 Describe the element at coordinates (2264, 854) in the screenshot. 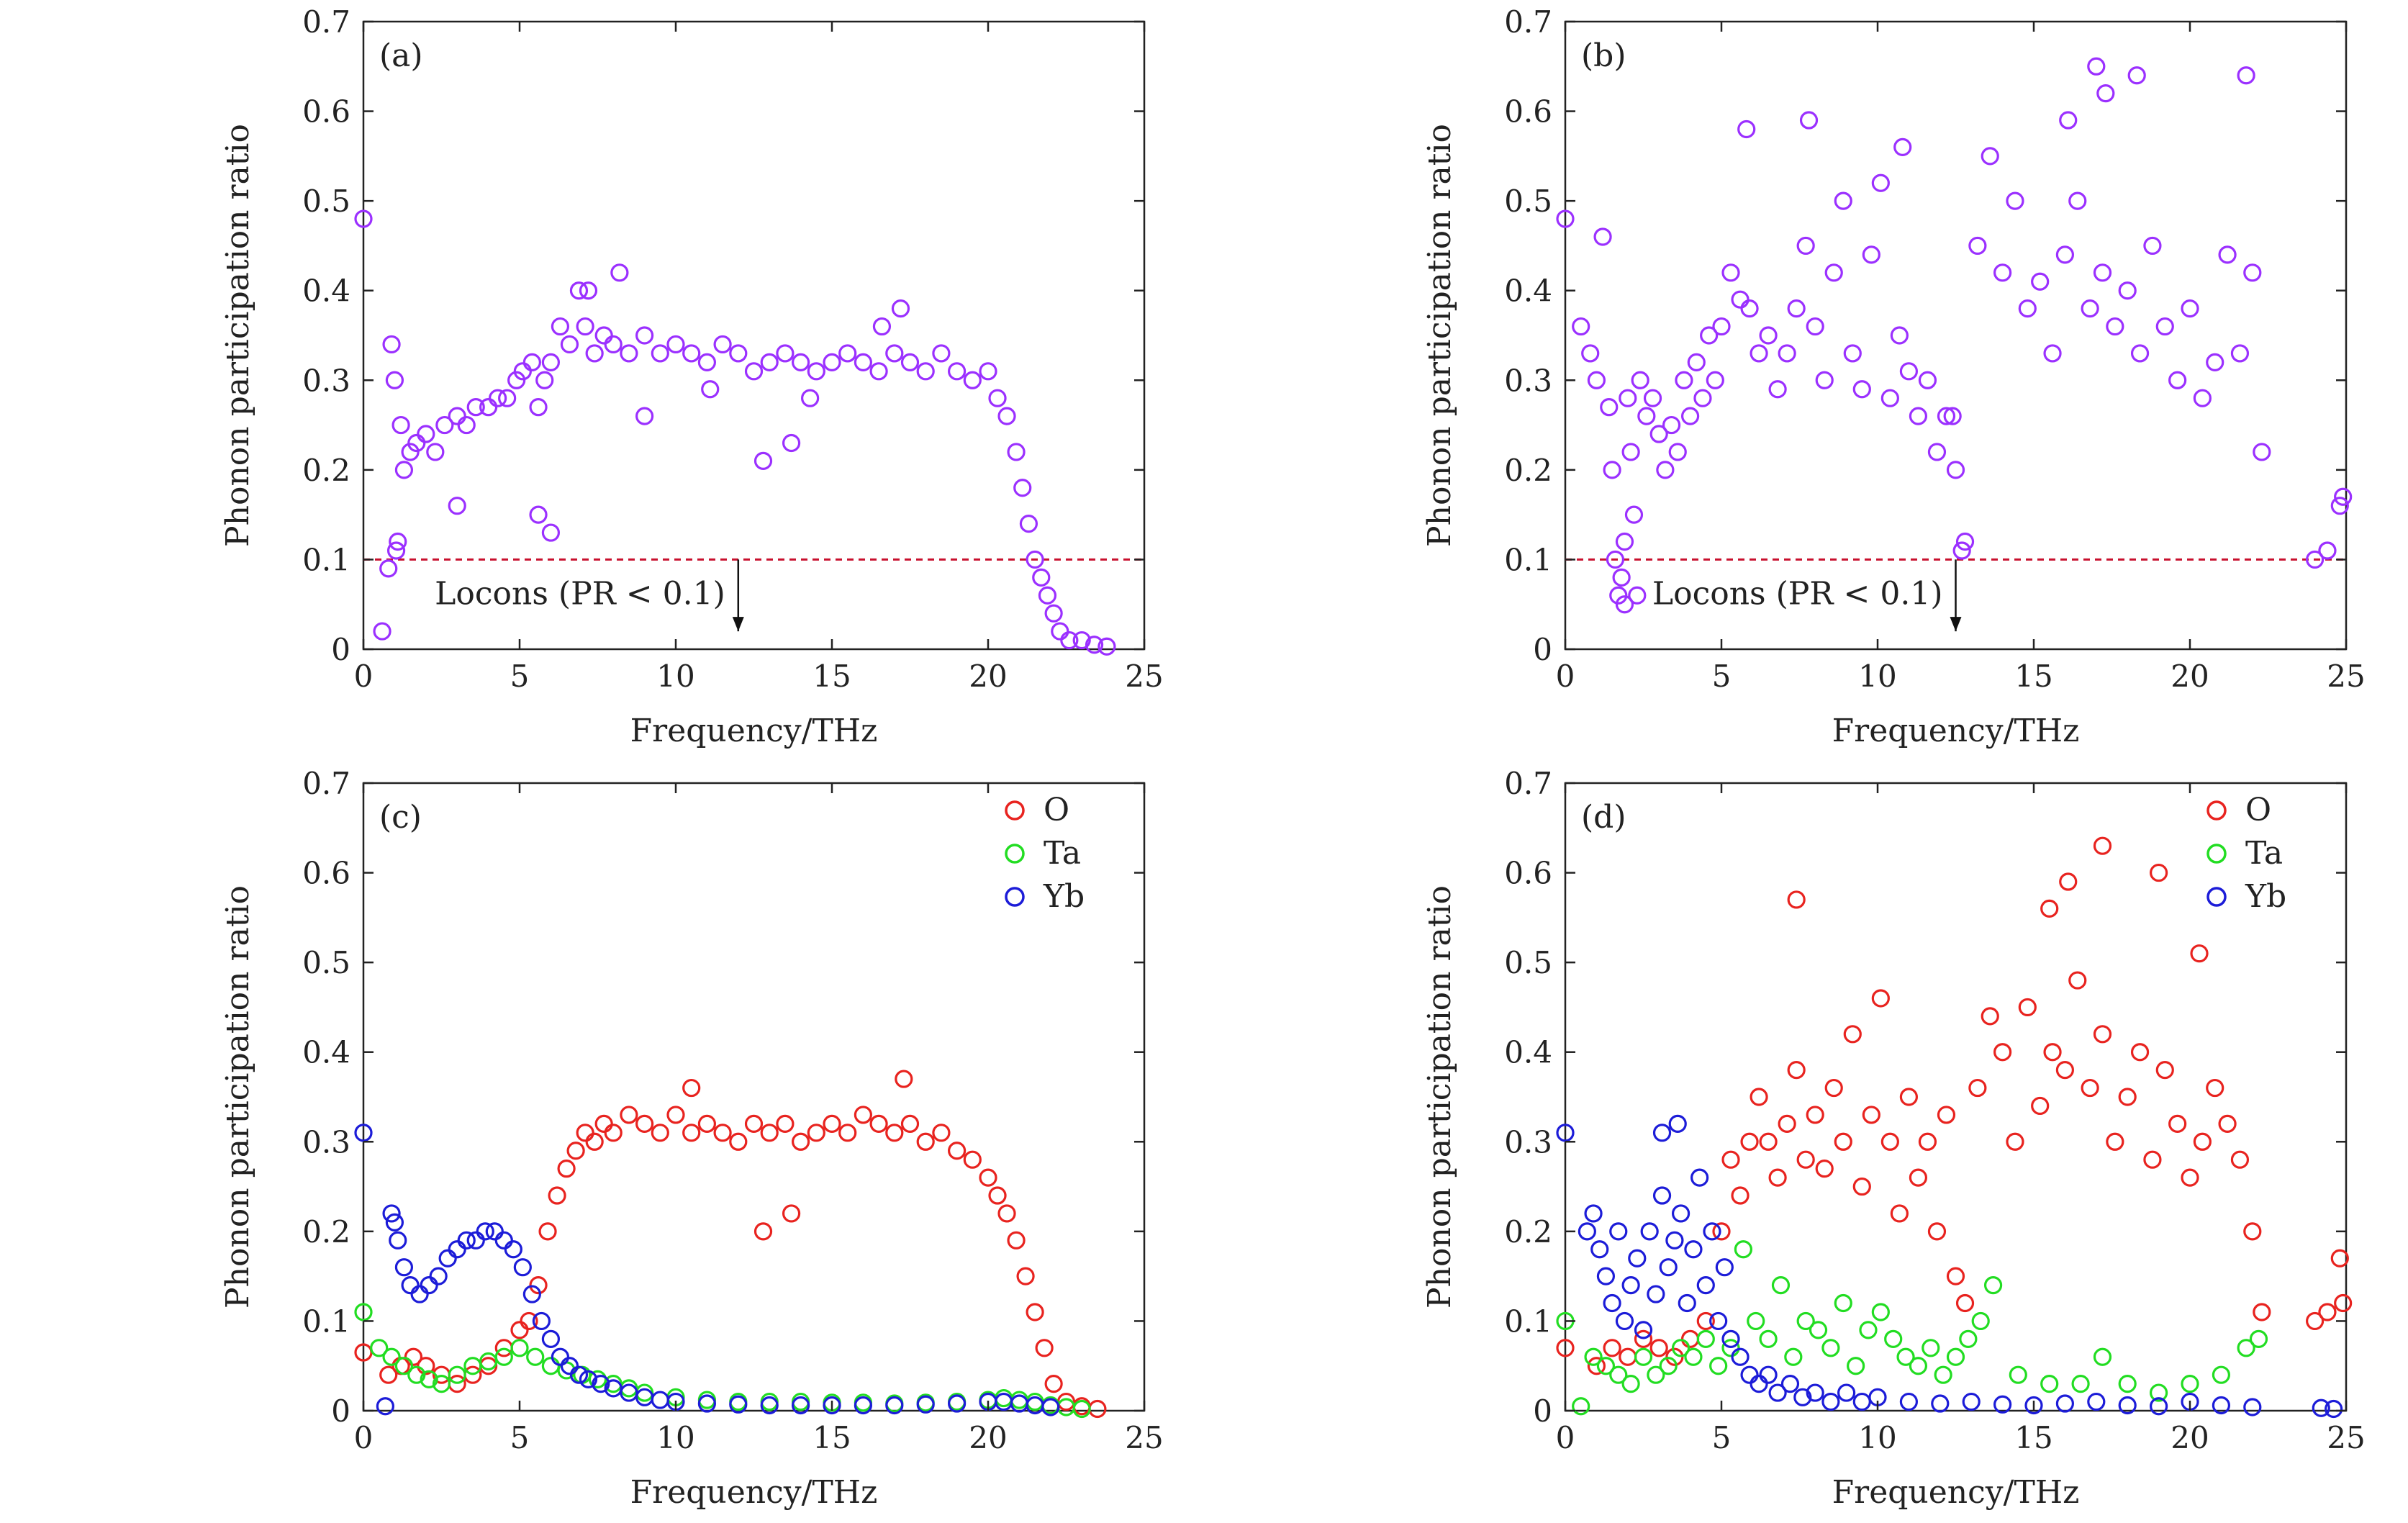

I see `legend-label: Ta` at that location.